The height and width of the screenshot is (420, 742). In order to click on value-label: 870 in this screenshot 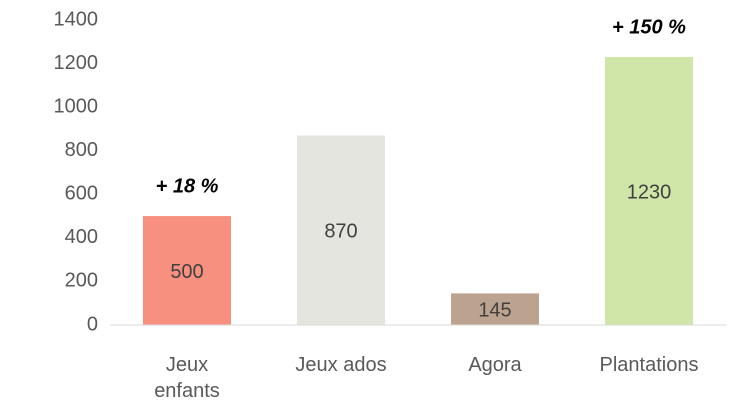, I will do `click(340, 232)`.